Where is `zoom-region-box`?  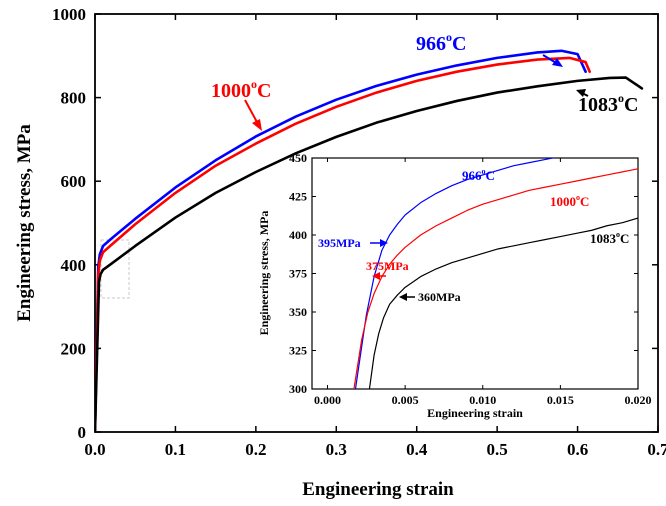
zoom-region-box is located at coordinates (115, 269).